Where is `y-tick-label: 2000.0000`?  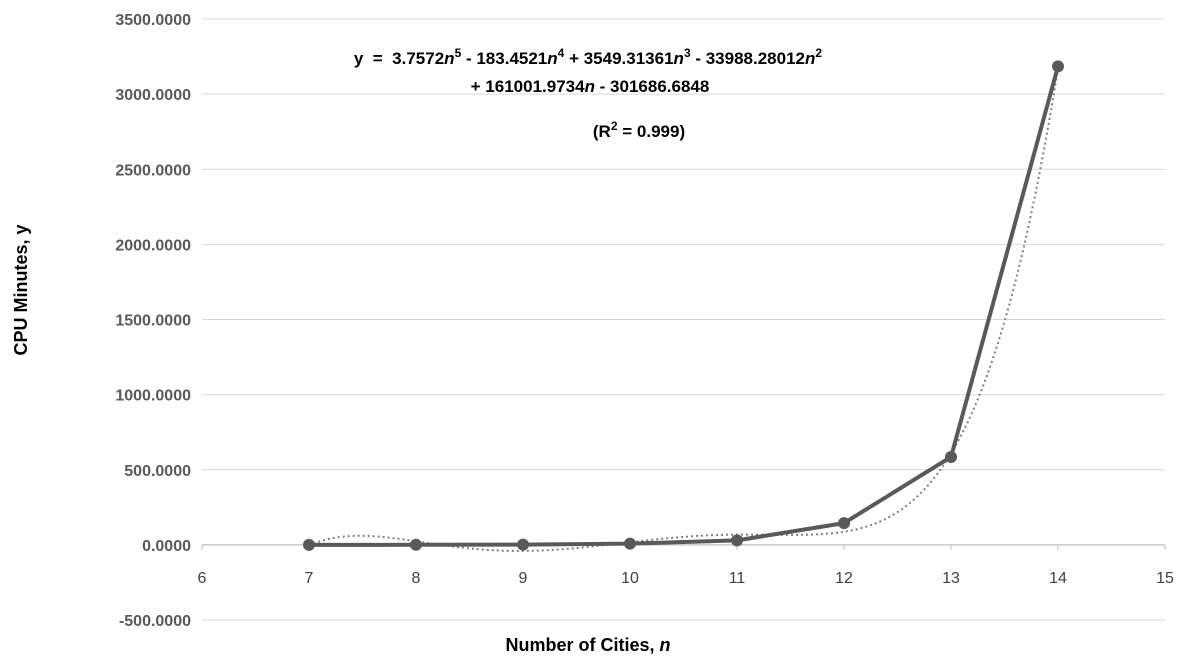
y-tick-label: 2000.0000 is located at coordinates (153, 245).